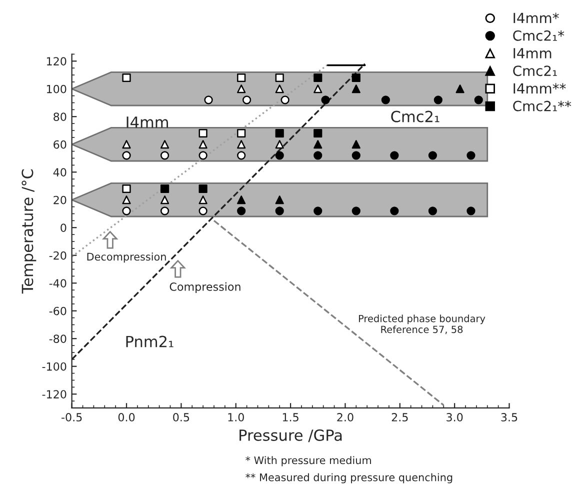 The width and height of the screenshot is (584, 488). What do you see at coordinates (57, 255) in the screenshot?
I see `y-tick-label: -20` at bounding box center [57, 255].